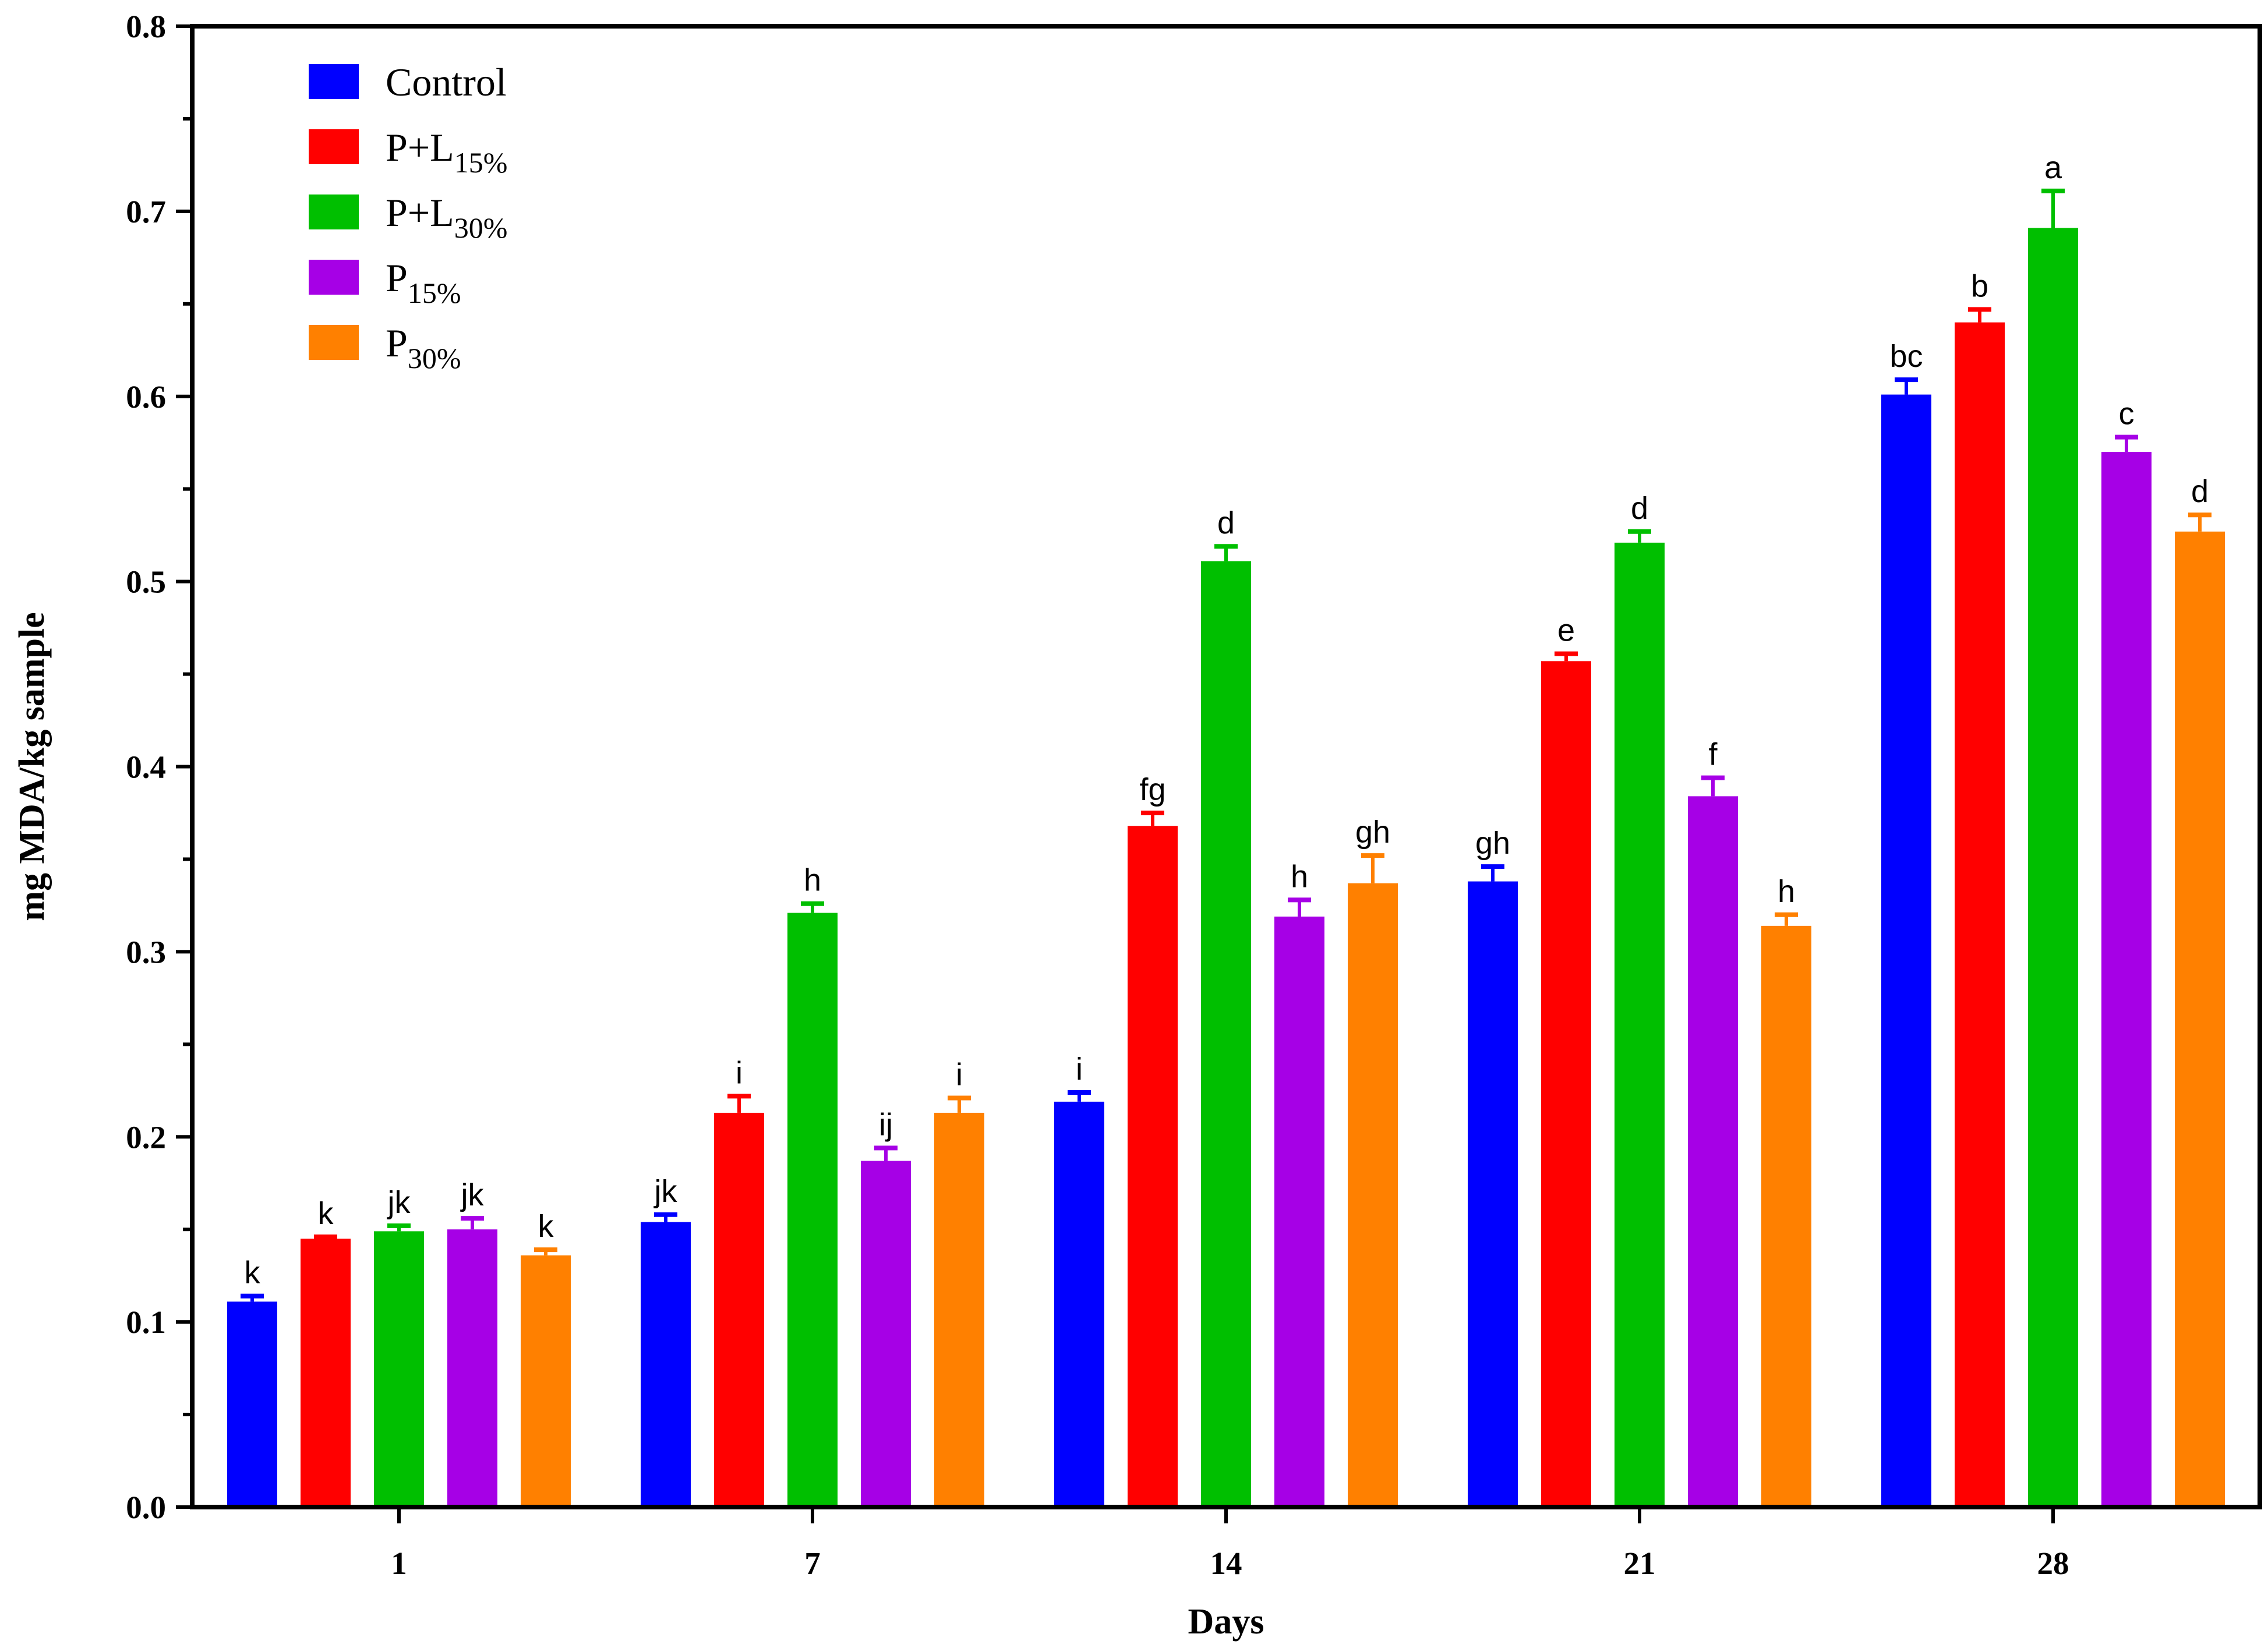 The width and height of the screenshot is (2268, 1648). Describe the element at coordinates (886, 1124) in the screenshot. I see `significance-letter: ij` at that location.